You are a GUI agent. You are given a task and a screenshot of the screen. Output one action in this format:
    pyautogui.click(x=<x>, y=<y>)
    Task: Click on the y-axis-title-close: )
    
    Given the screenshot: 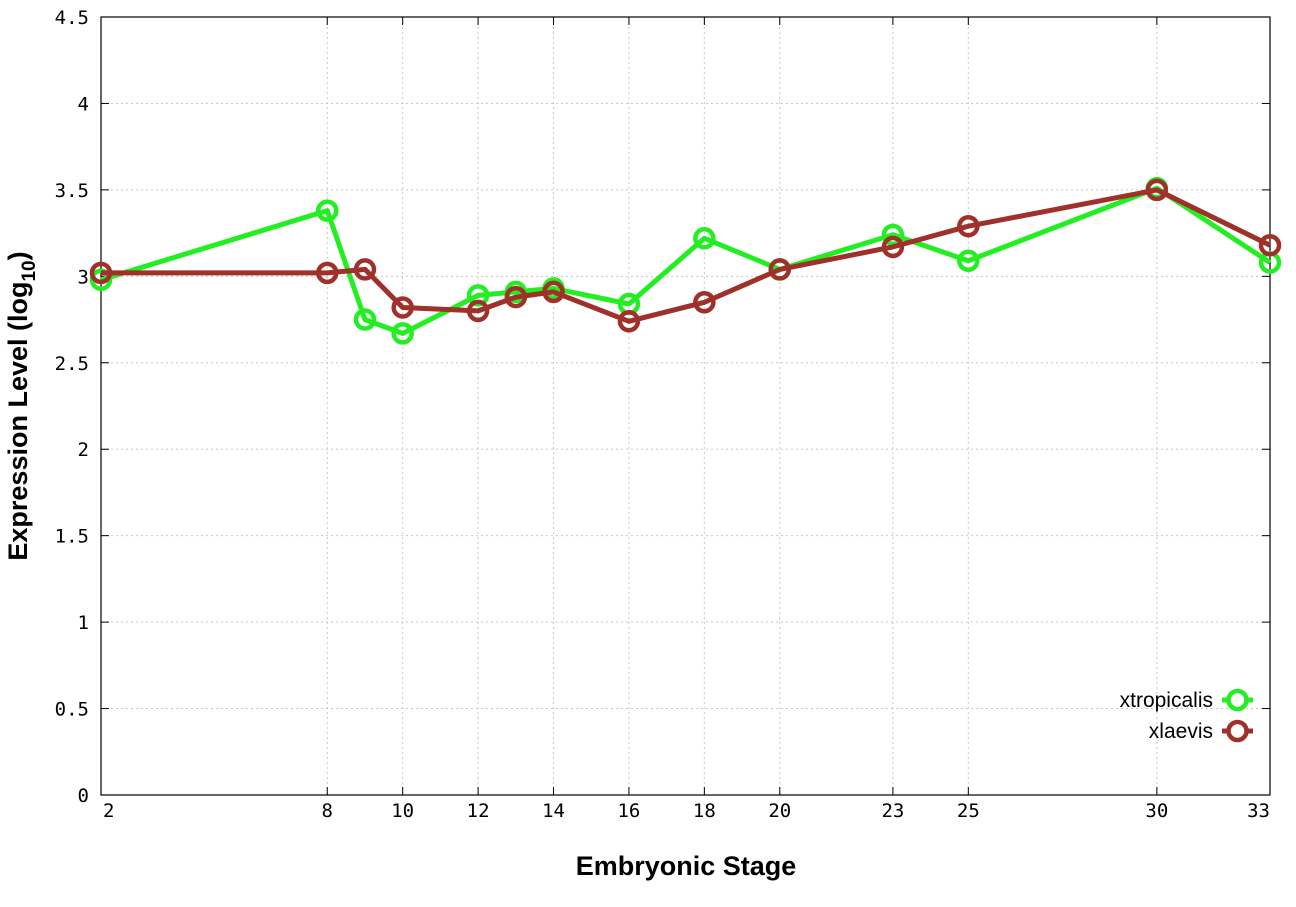 What is the action you would take?
    pyautogui.click(x=18, y=255)
    